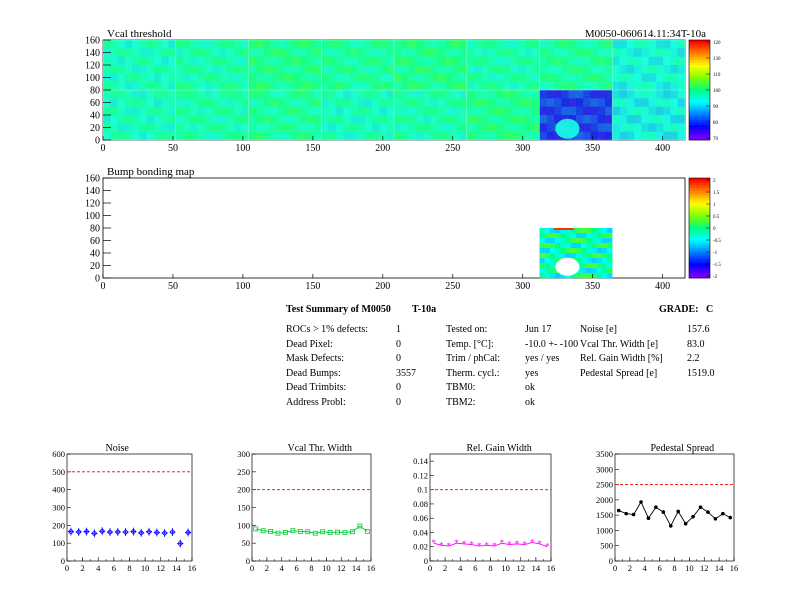  Describe the element at coordinates (539, 544) in the screenshot. I see `data-point: *` at that location.